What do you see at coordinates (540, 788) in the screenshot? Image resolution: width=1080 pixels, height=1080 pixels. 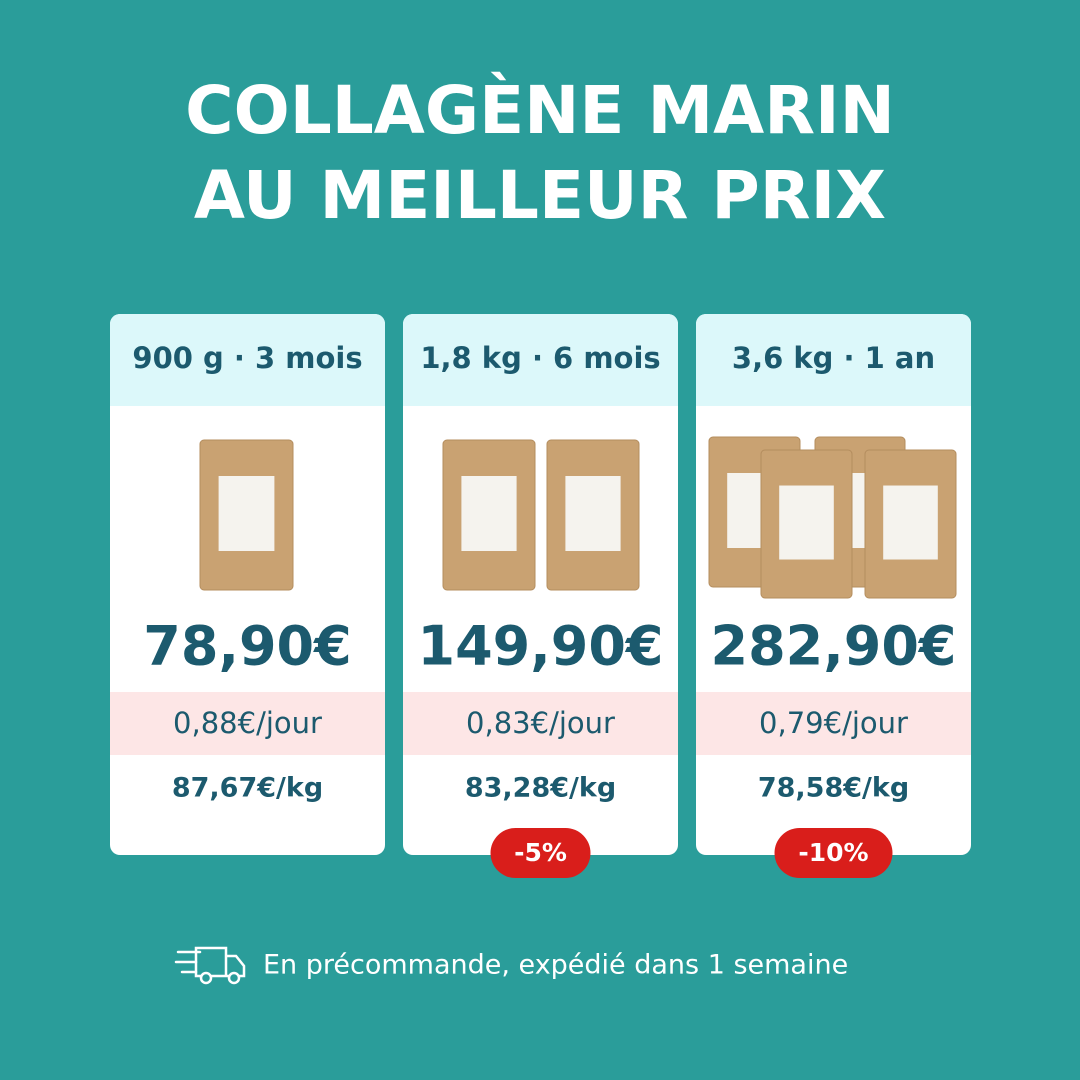 I see `per-kg: 83,28€/kg` at bounding box center [540, 788].